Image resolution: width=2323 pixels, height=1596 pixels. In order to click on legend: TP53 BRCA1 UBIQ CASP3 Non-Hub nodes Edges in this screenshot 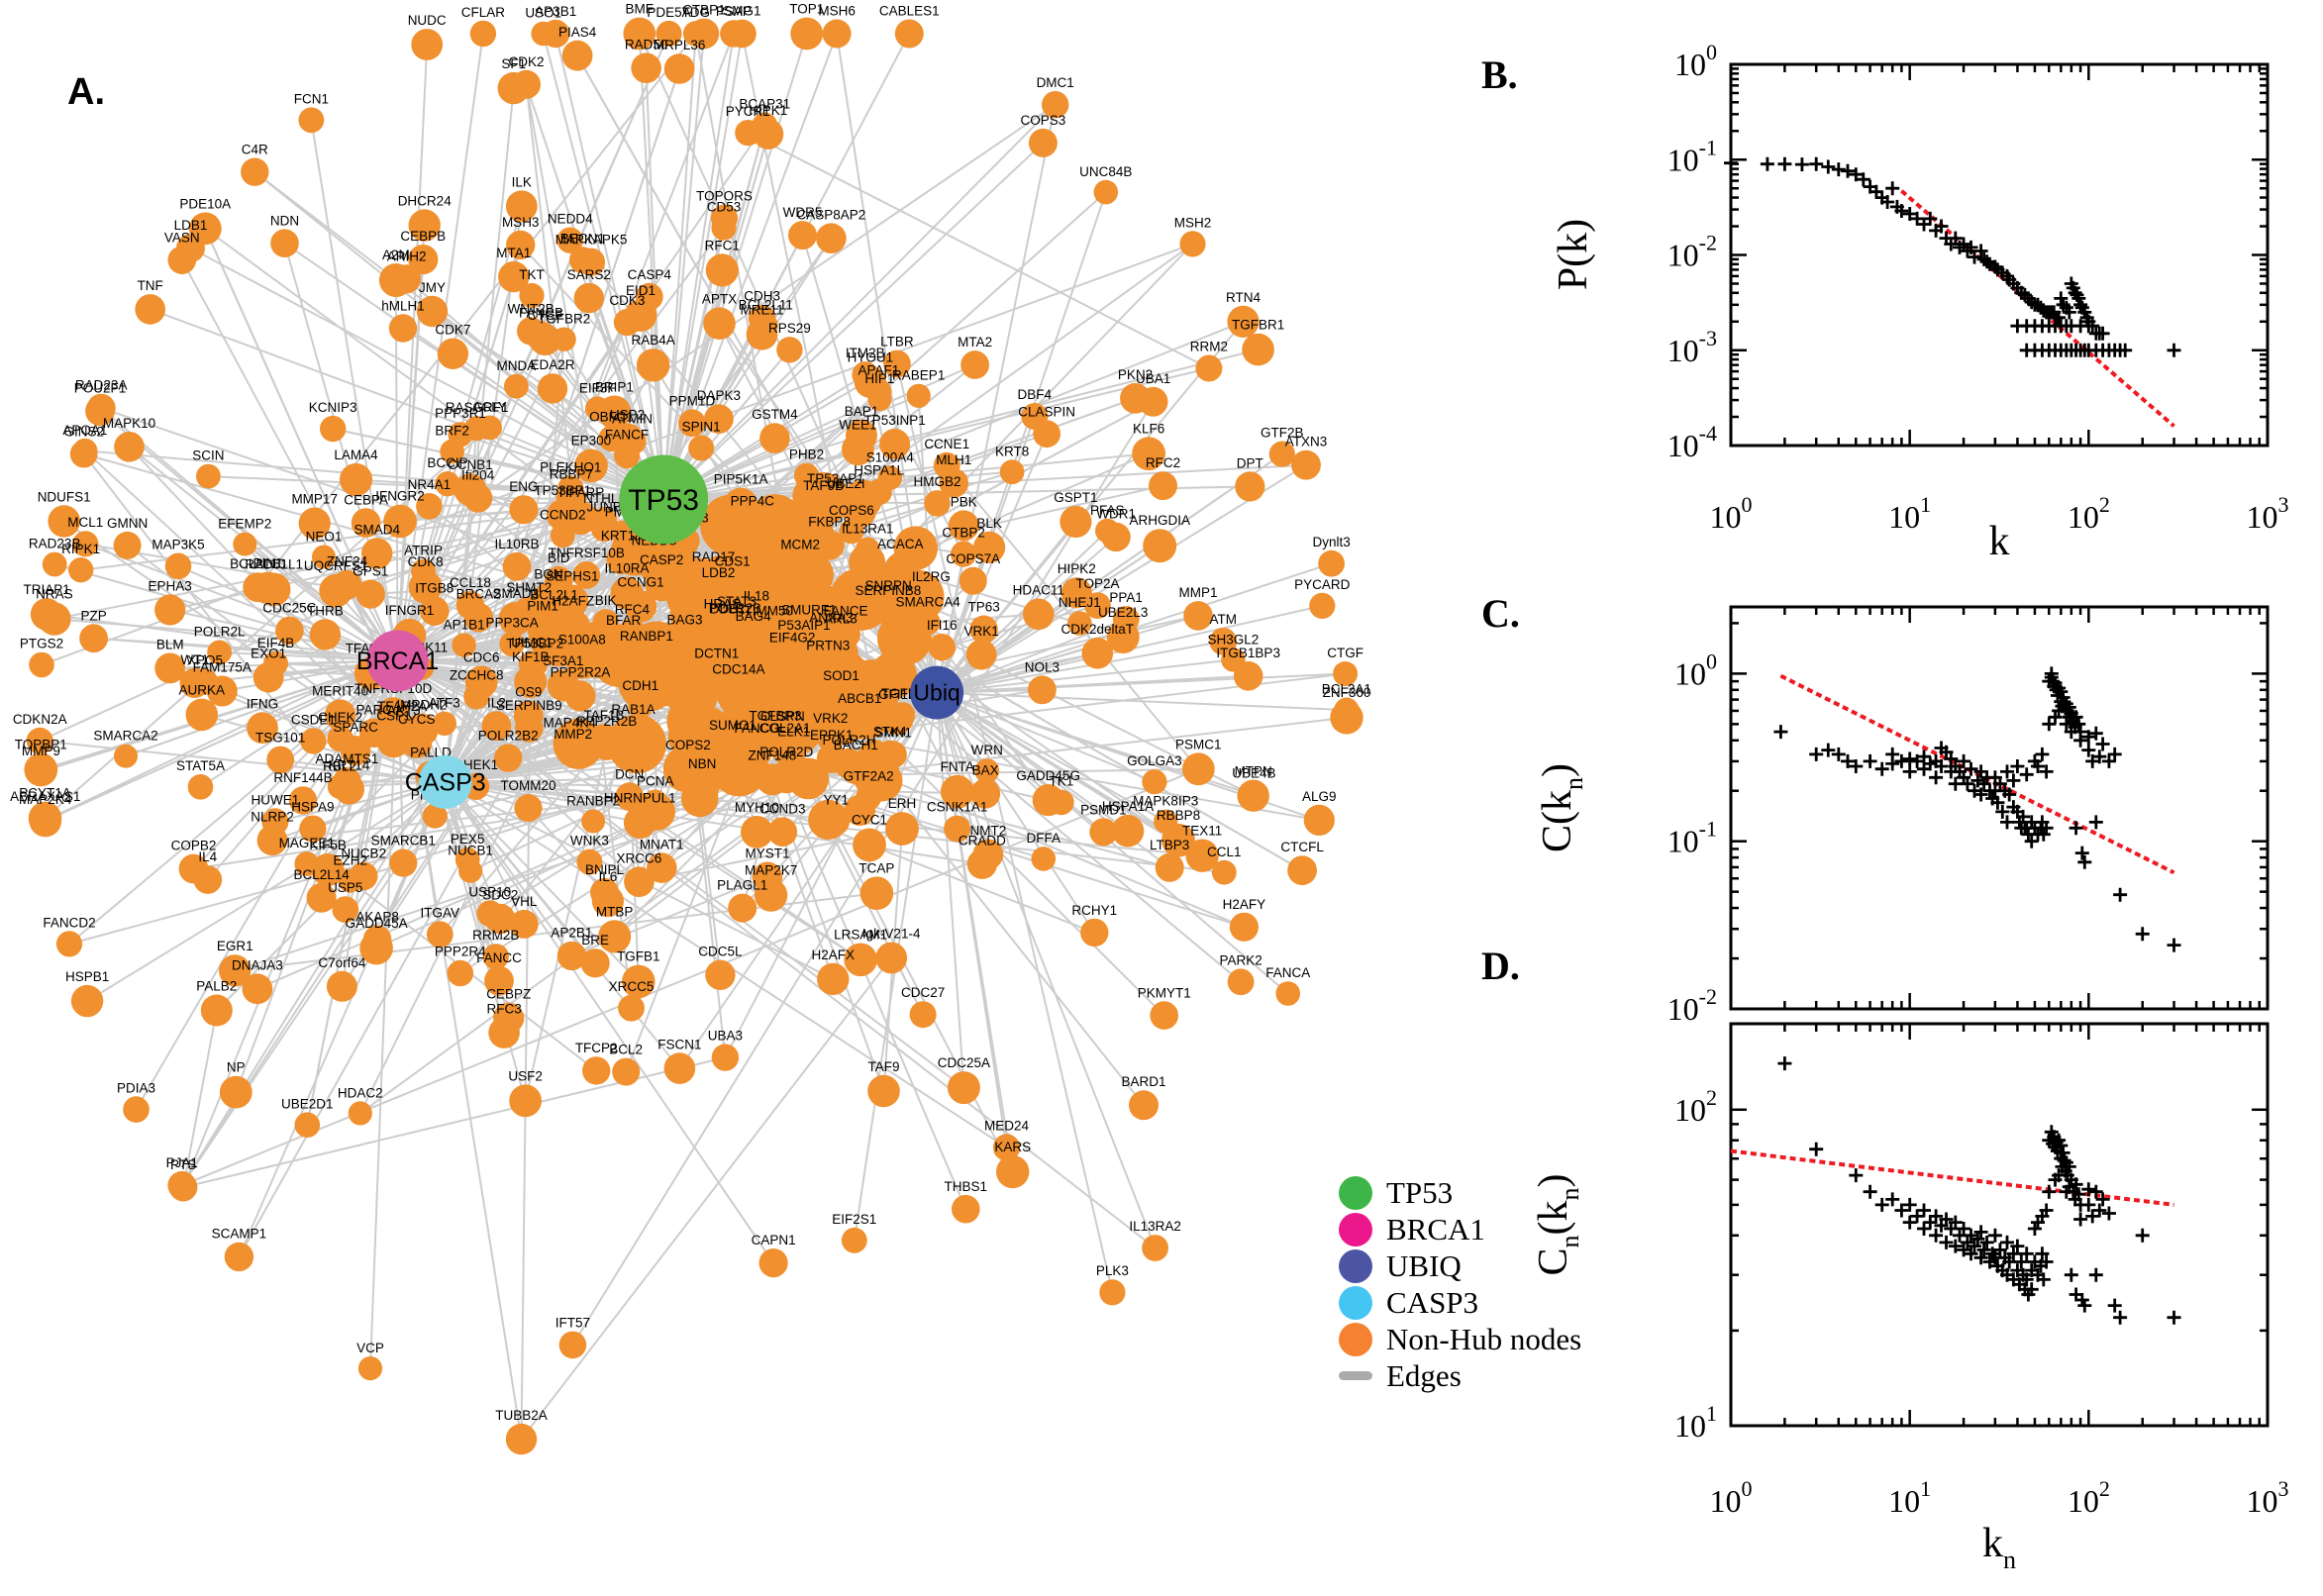, I will do `click(1460, 1284)`.